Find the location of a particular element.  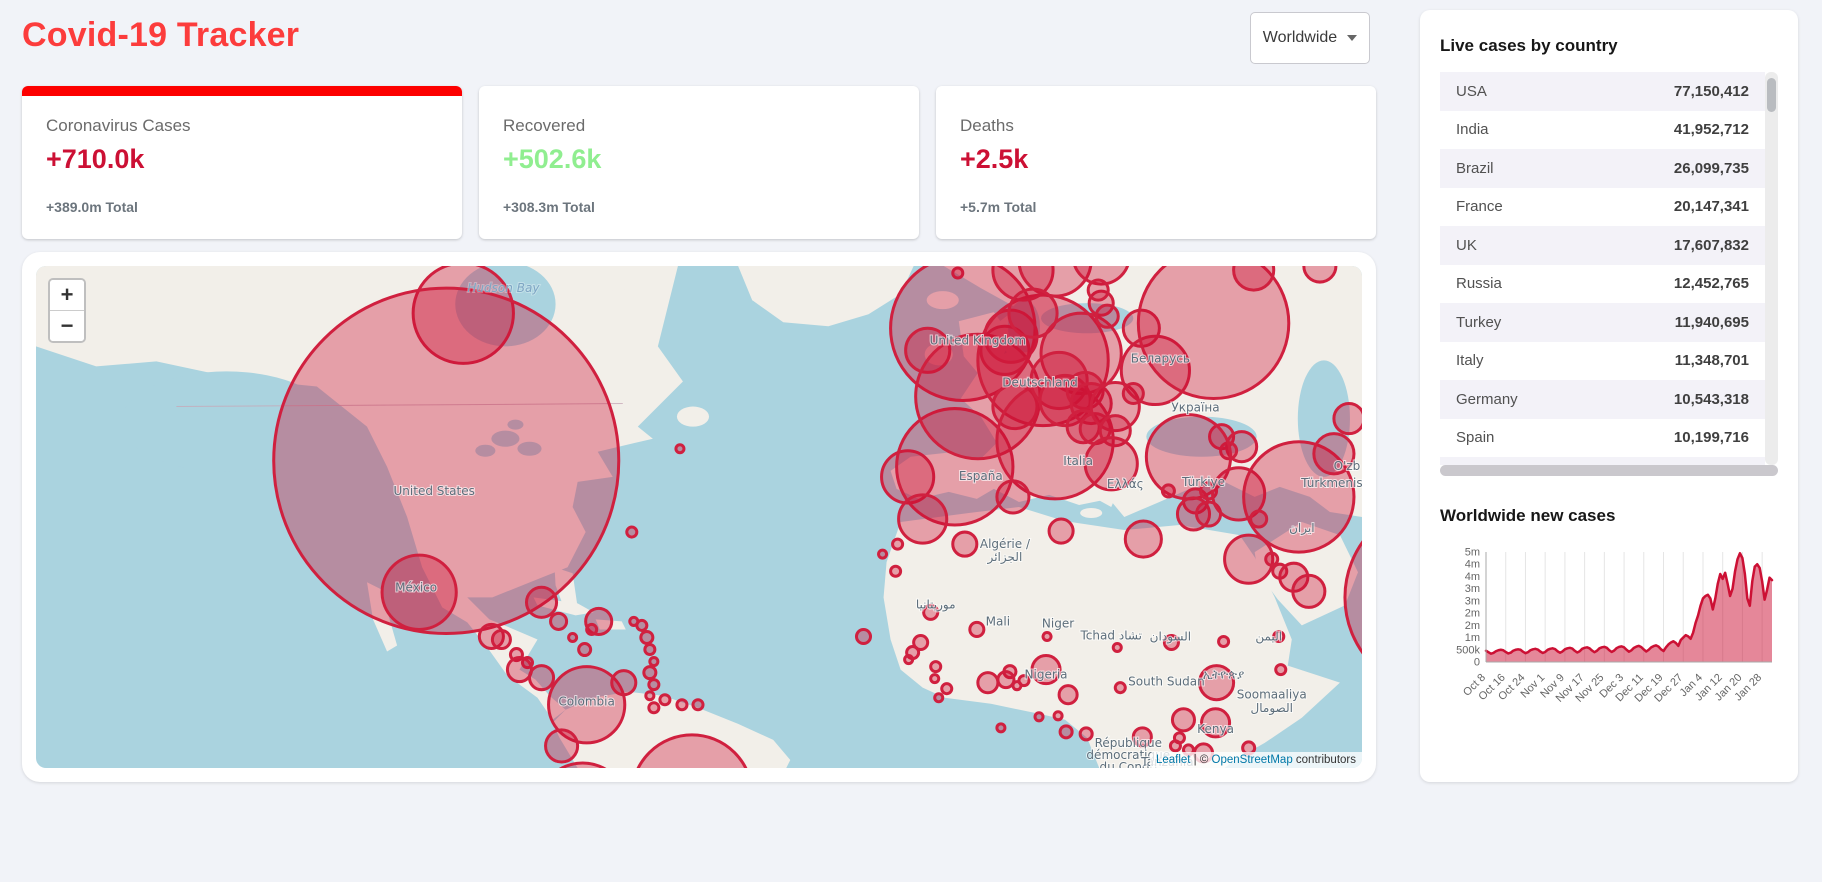

card-recovered: Recovered +502.6k +308.3m Total is located at coordinates (699, 162).